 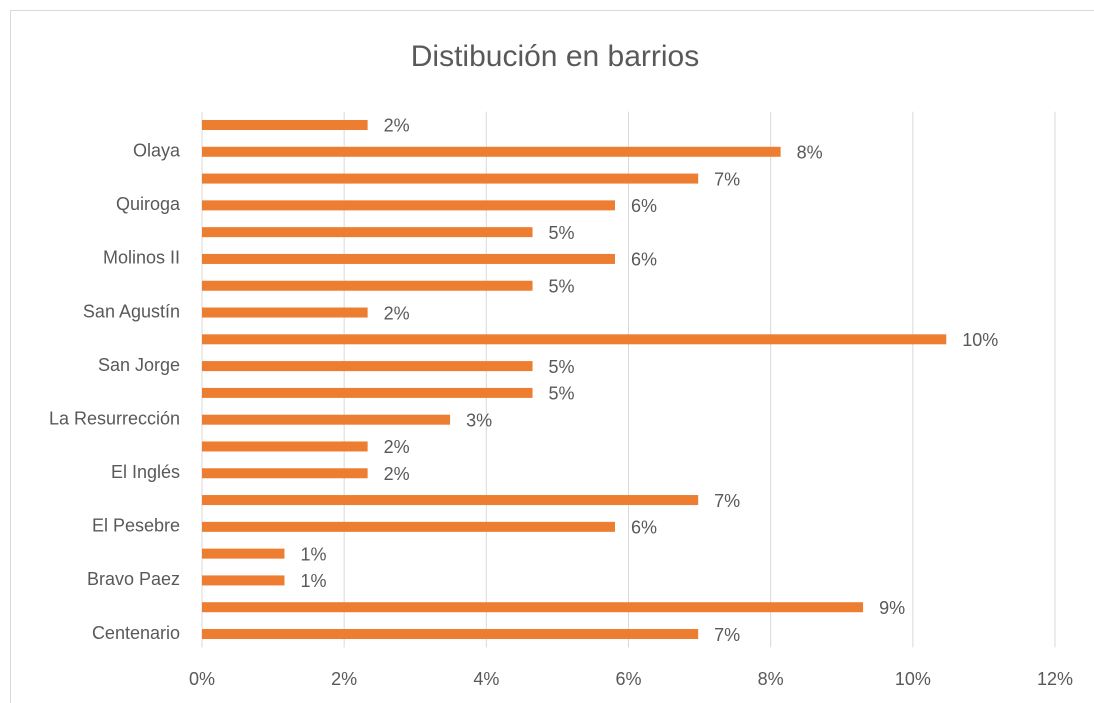 I want to click on data-label: 8%, so click(x=810, y=153).